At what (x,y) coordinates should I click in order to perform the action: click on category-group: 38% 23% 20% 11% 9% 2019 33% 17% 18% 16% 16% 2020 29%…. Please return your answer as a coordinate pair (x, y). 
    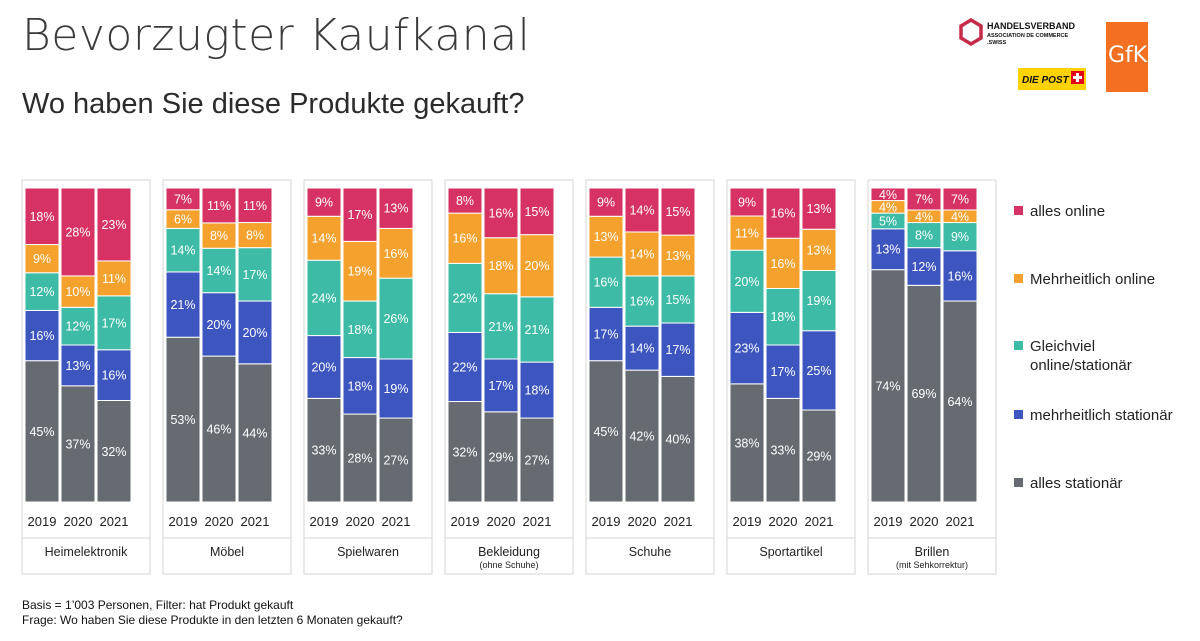
    Looking at the image, I should click on (791, 377).